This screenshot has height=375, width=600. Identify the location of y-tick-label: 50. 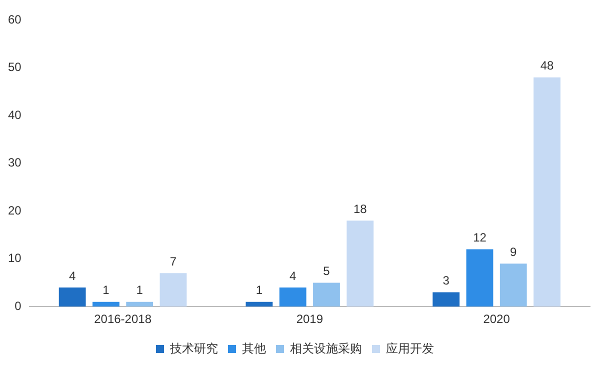
(15, 67).